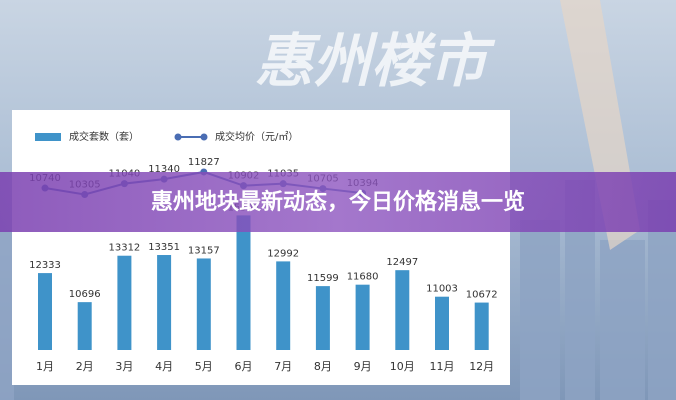  What do you see at coordinates (481, 366) in the screenshot?
I see `x-tick-label: 12月` at bounding box center [481, 366].